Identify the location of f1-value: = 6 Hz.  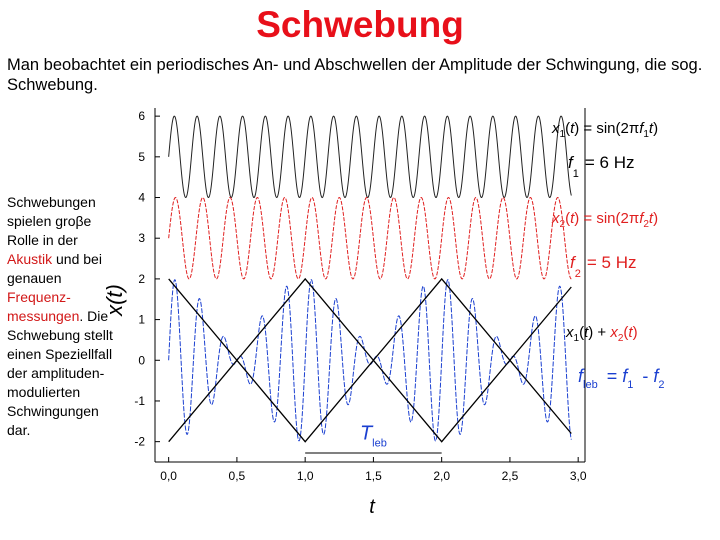
(610, 162).